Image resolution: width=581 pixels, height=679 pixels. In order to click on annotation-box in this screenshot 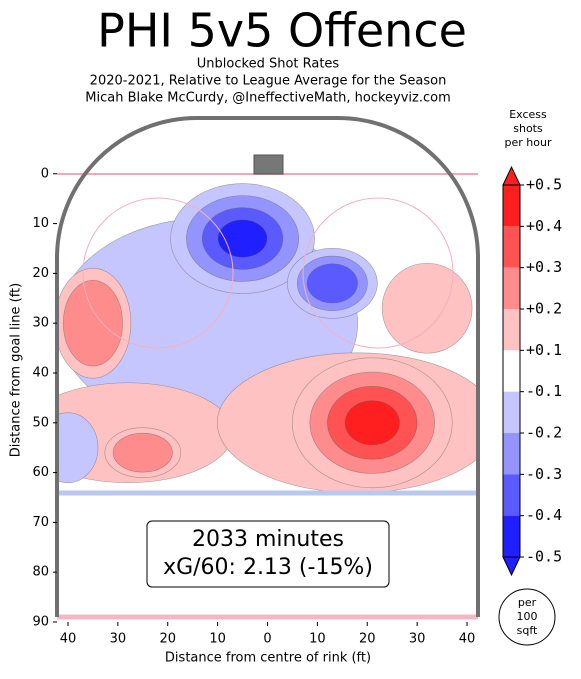, I will do `click(268, 554)`.